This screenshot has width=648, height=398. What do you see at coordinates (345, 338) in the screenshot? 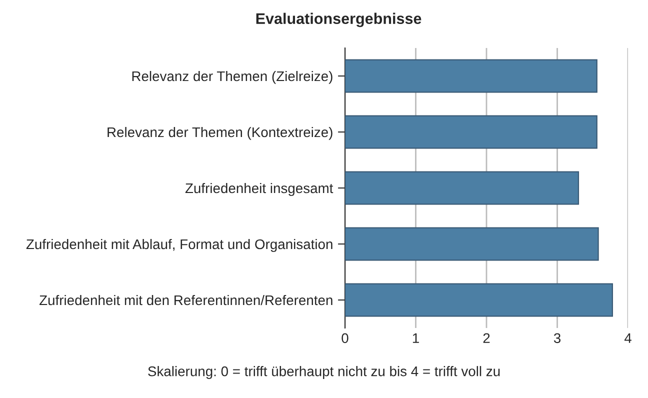
I see `x-tick-label: 0` at bounding box center [345, 338].